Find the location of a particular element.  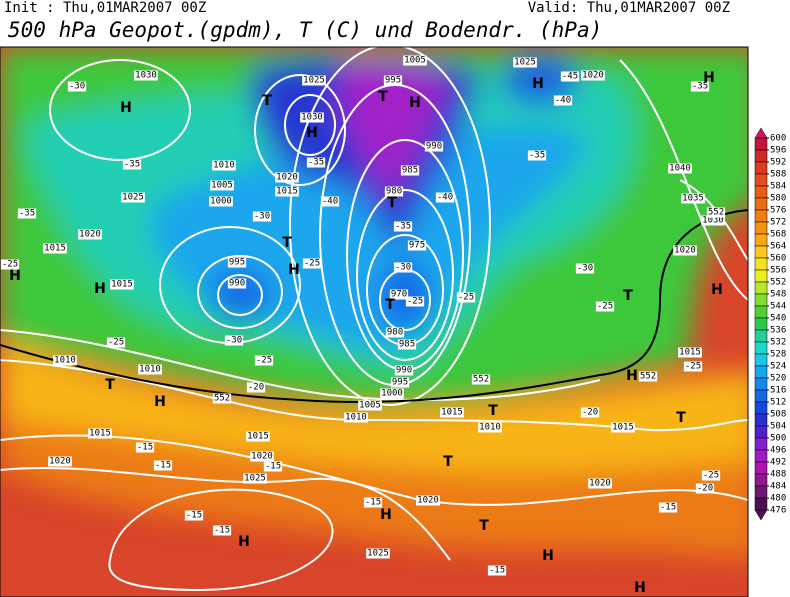

temperature-label: -45 is located at coordinates (570, 77).